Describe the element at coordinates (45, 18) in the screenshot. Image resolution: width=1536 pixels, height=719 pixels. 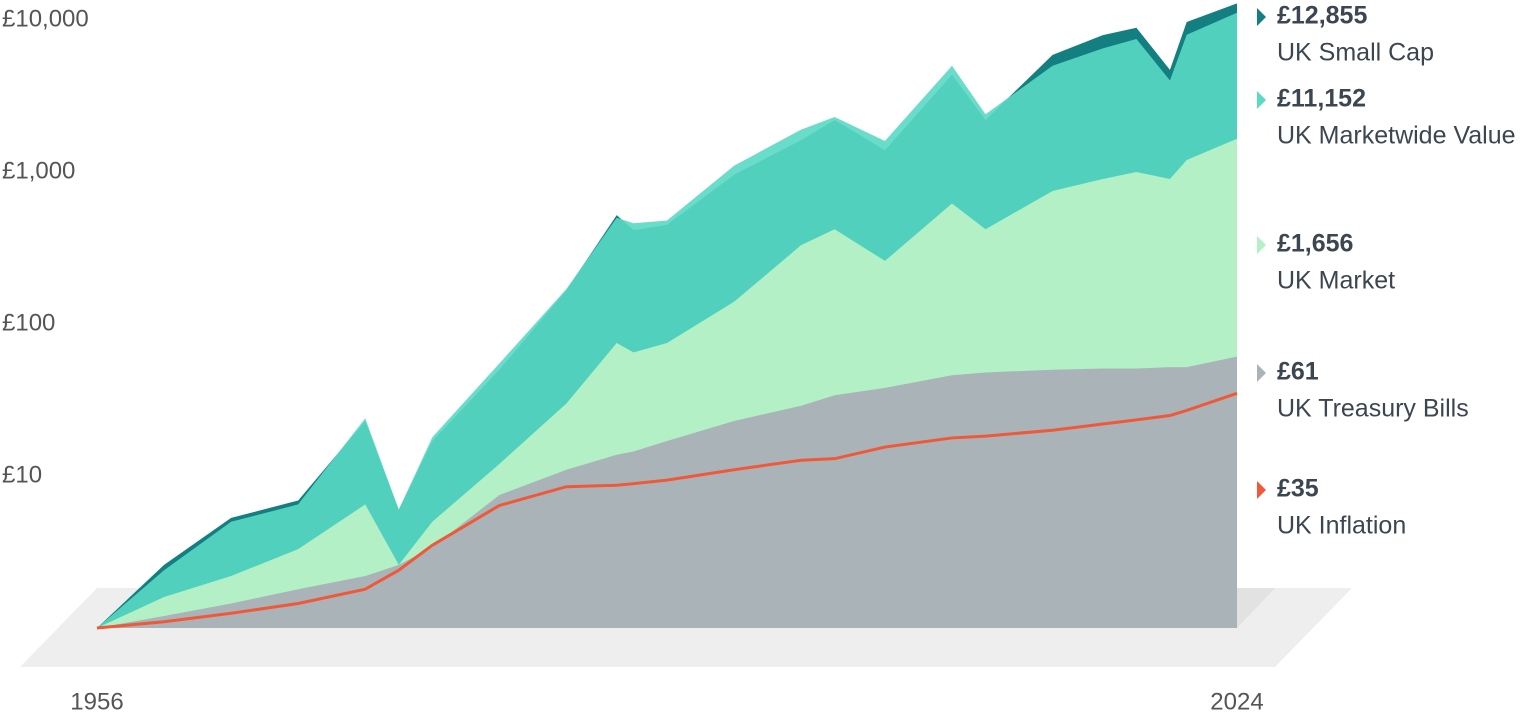
I see `y-tick-label: £10,000` at that location.